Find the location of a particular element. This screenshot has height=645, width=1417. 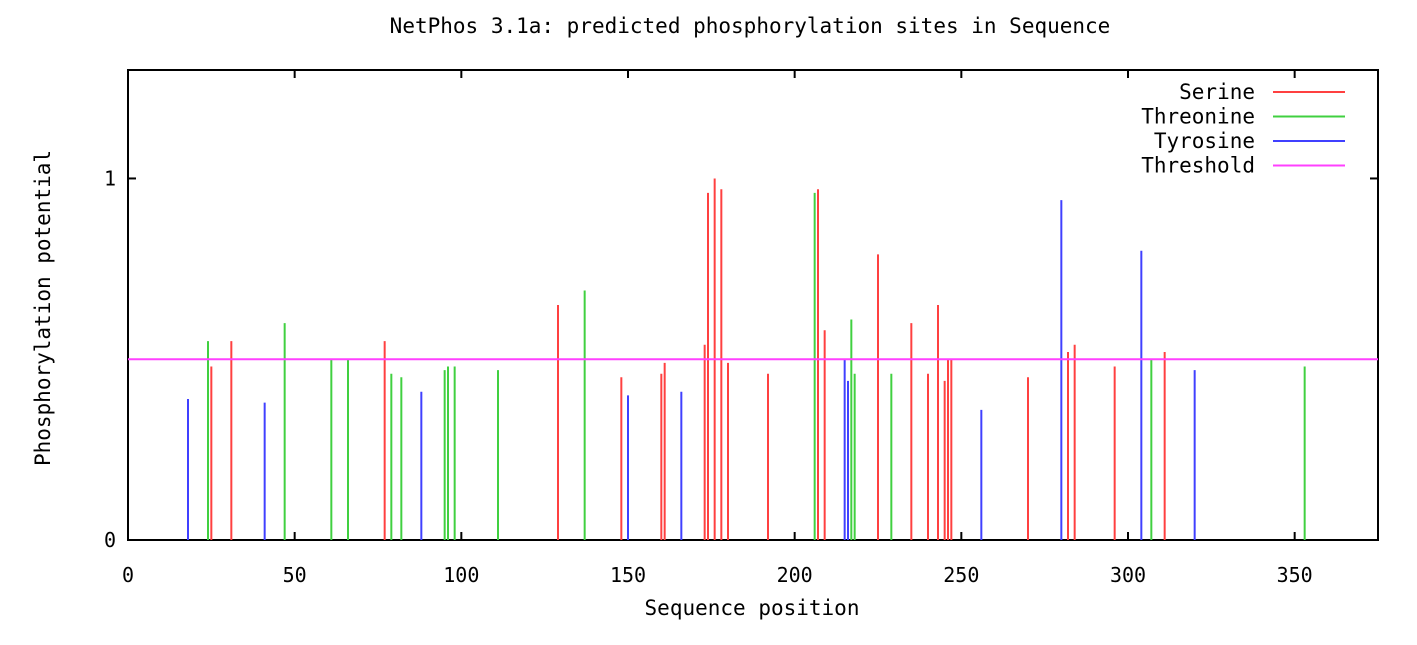

y-tick-label: 0 is located at coordinates (110, 540).